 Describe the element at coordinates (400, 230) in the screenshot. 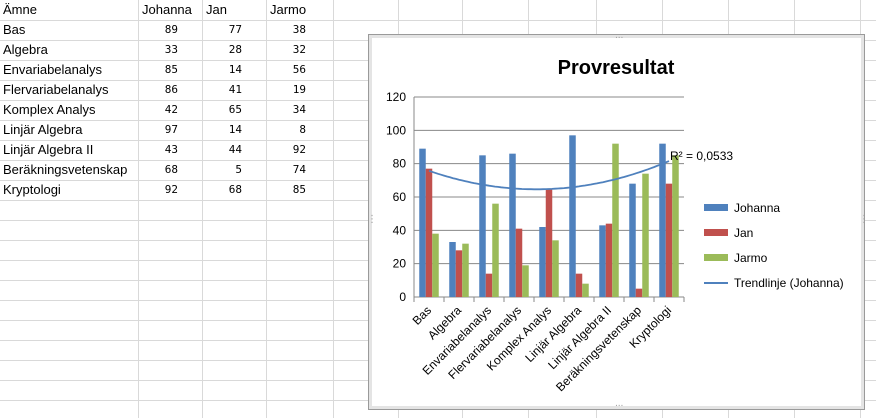

I see `y-tick-label: 40` at that location.